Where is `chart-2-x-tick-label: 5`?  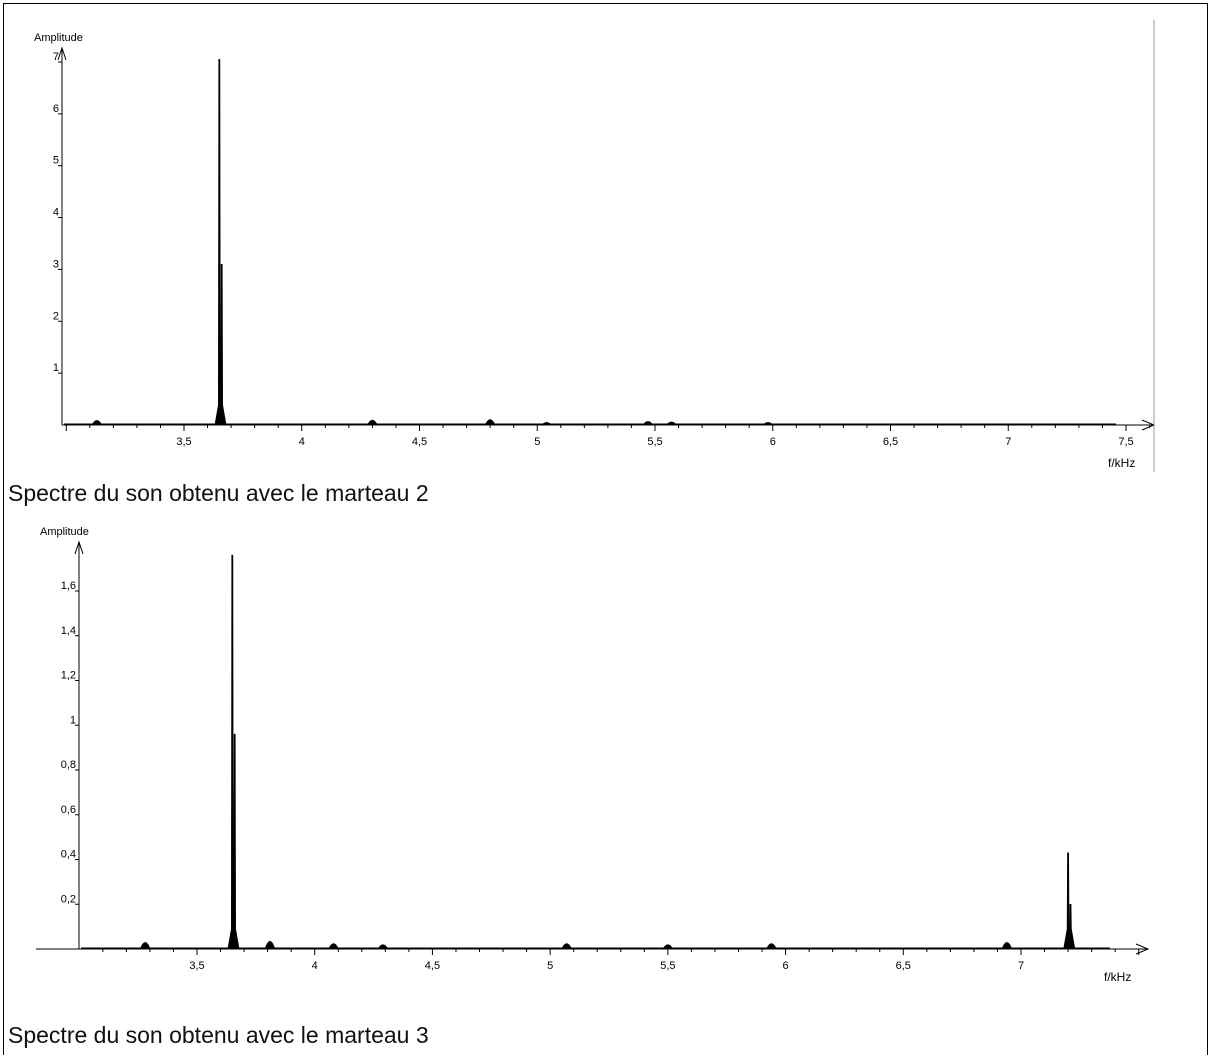 chart-2-x-tick-label: 5 is located at coordinates (550, 966).